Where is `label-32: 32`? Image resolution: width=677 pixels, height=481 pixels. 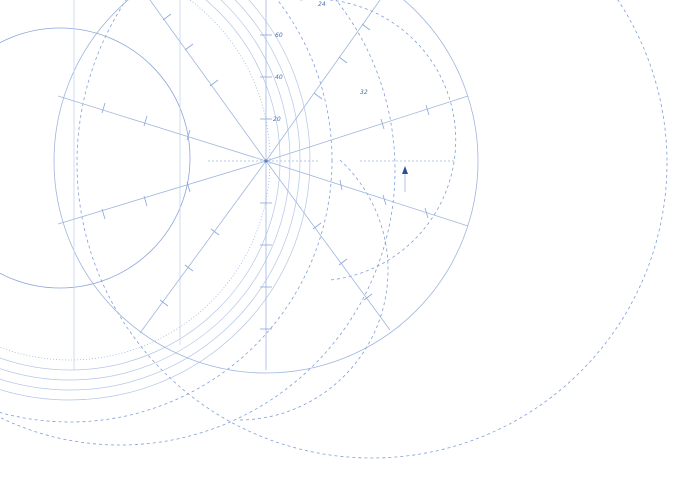
label-32: 32 is located at coordinates (364, 92).